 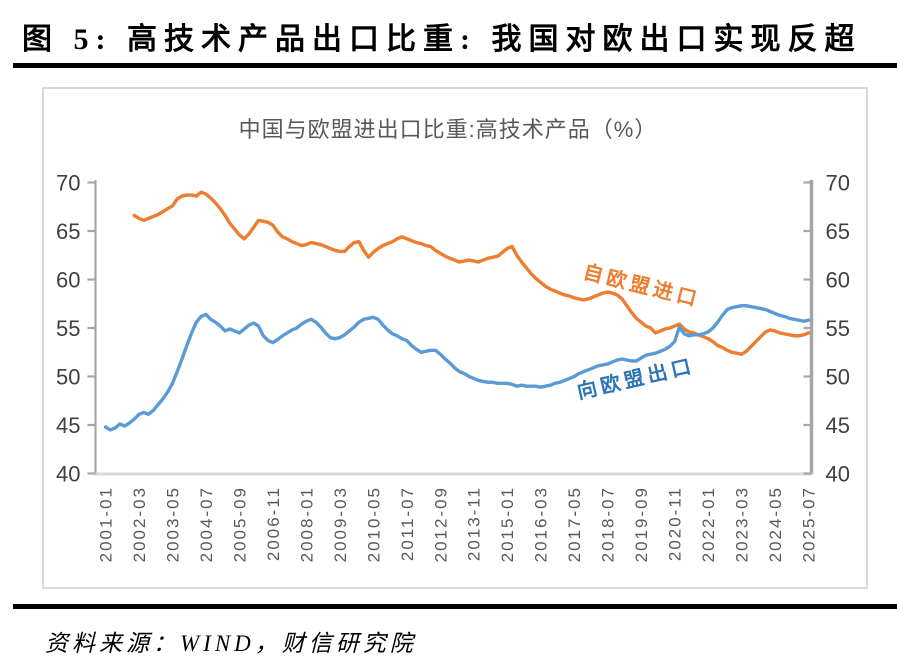 What do you see at coordinates (68, 377) in the screenshot?
I see `y-tick-label-left: 50` at bounding box center [68, 377].